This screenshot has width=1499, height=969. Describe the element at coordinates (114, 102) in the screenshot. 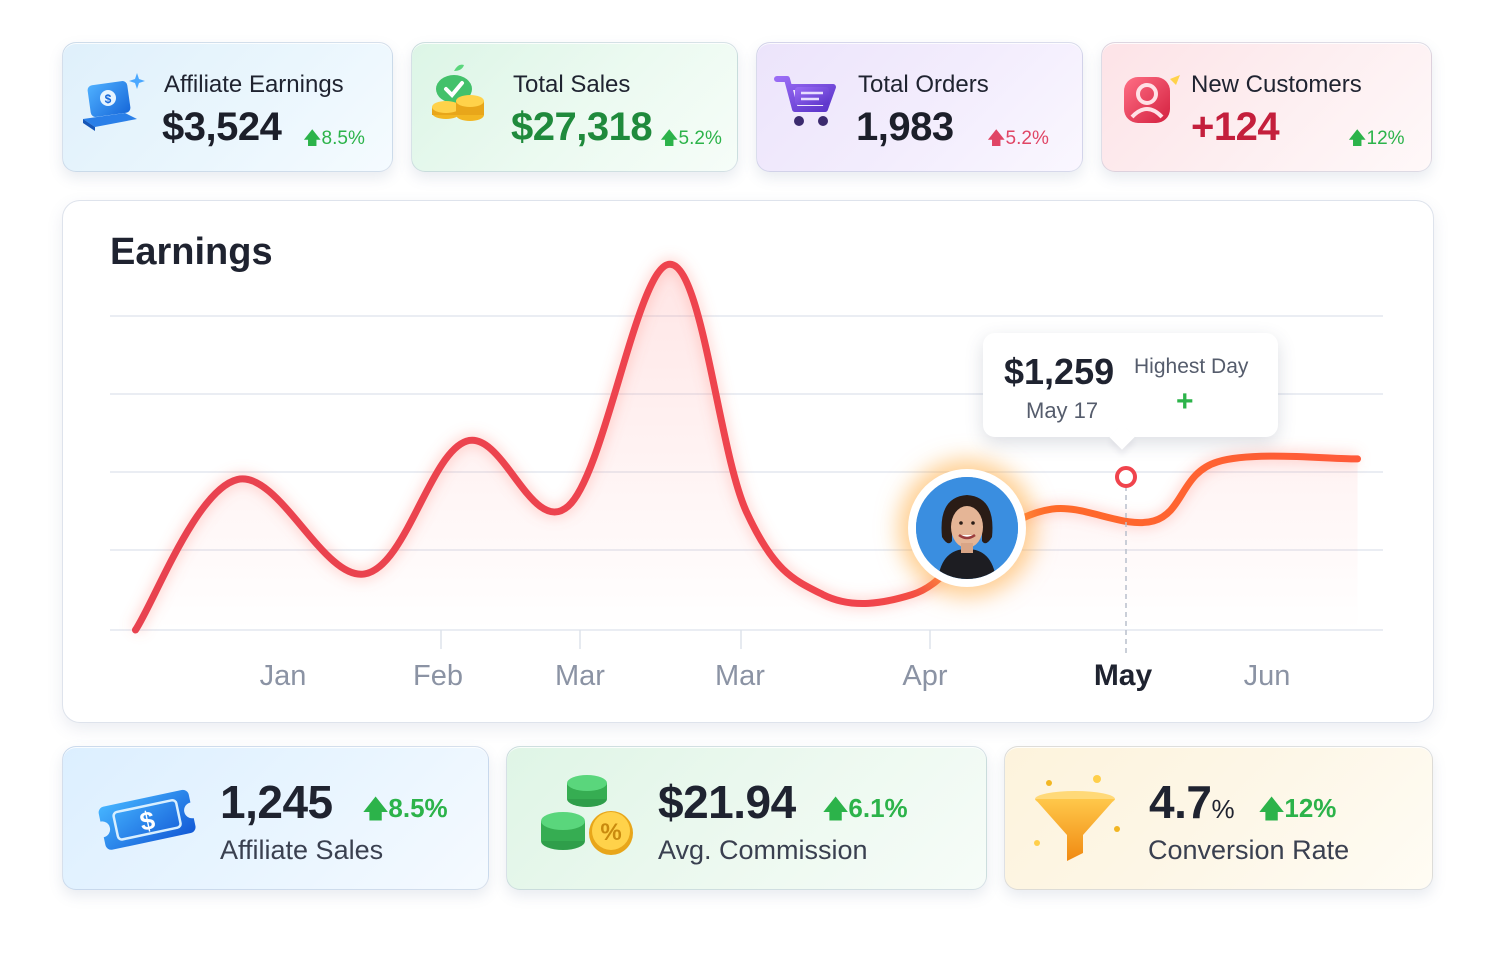

I see `laptop-money-icon: $` at that location.